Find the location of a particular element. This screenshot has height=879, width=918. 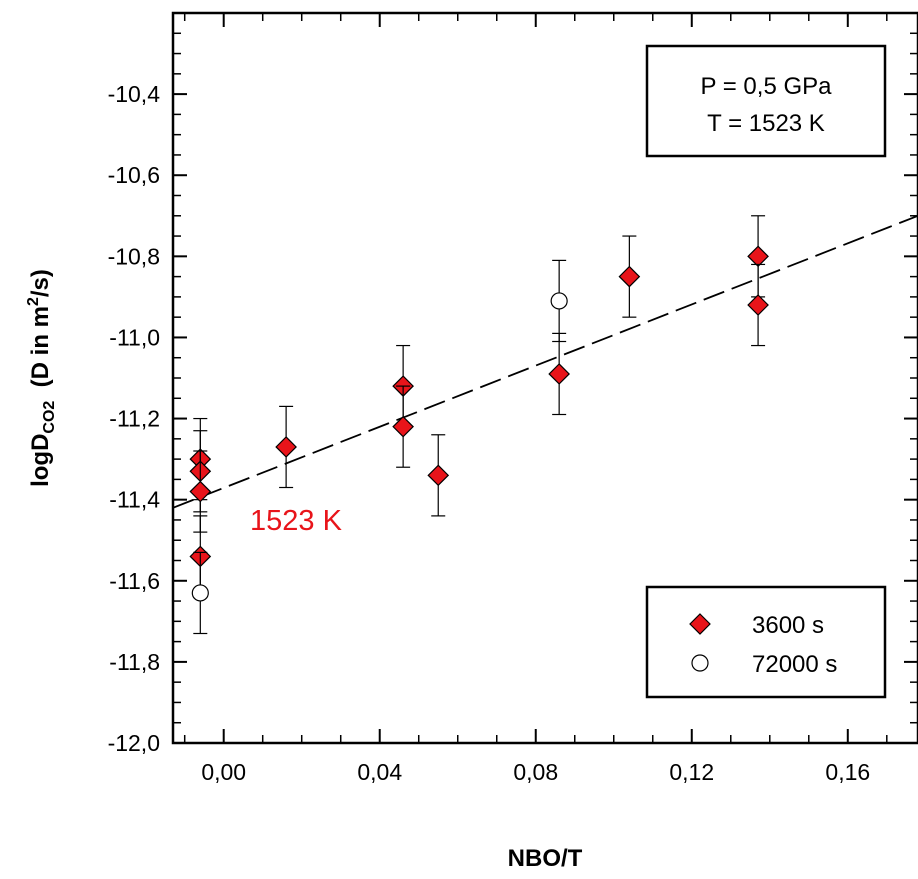

y-axis-title-unit: (D in m is located at coordinates (40, 353).